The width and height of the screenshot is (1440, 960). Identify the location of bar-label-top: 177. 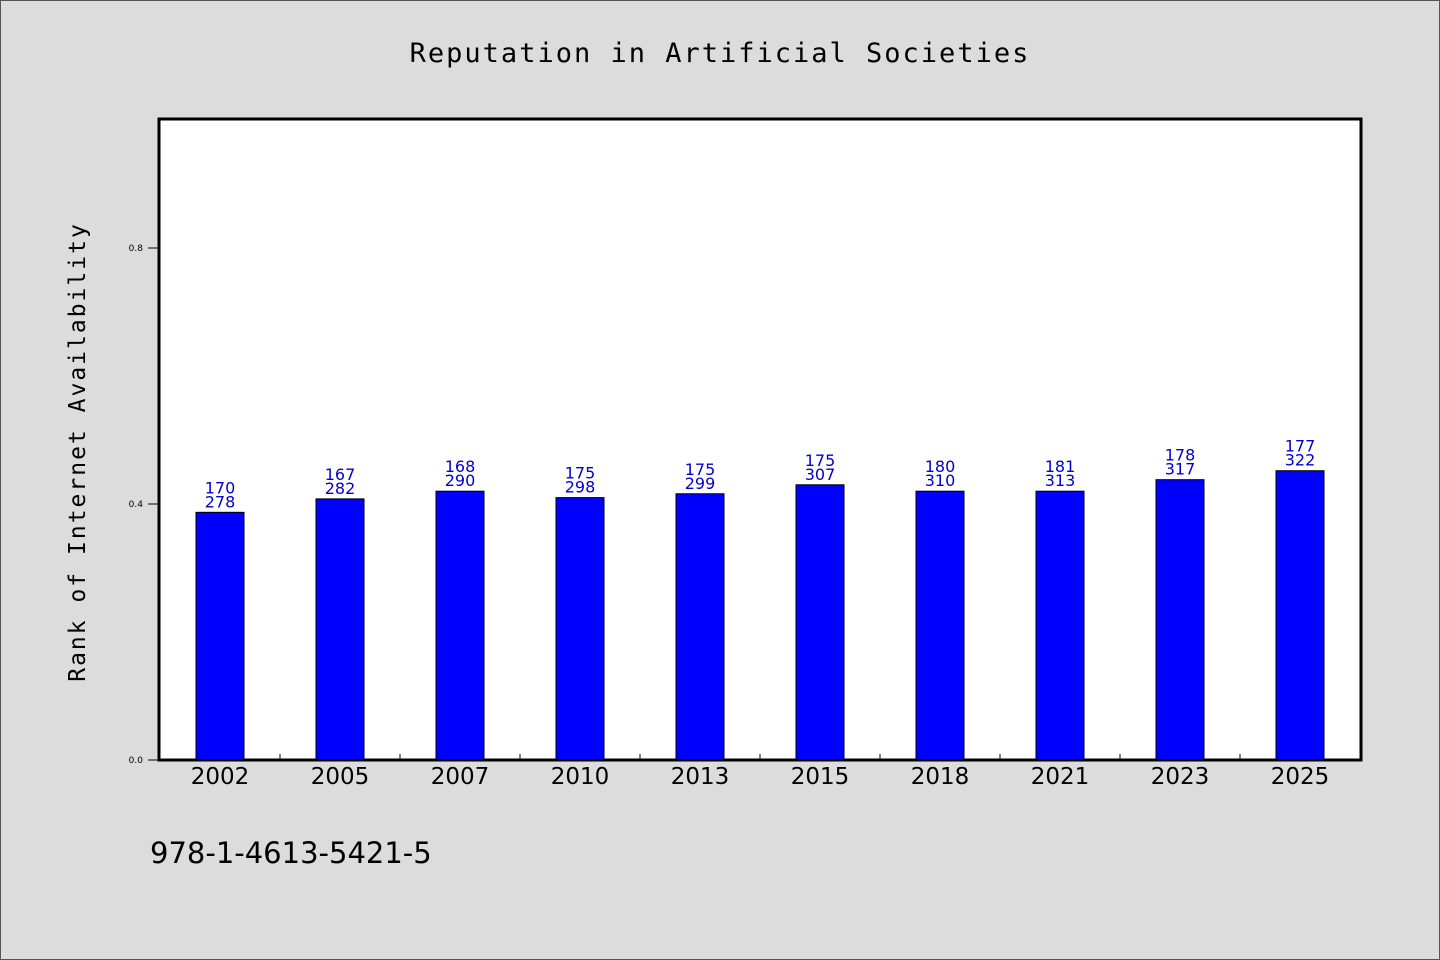
(1300, 446).